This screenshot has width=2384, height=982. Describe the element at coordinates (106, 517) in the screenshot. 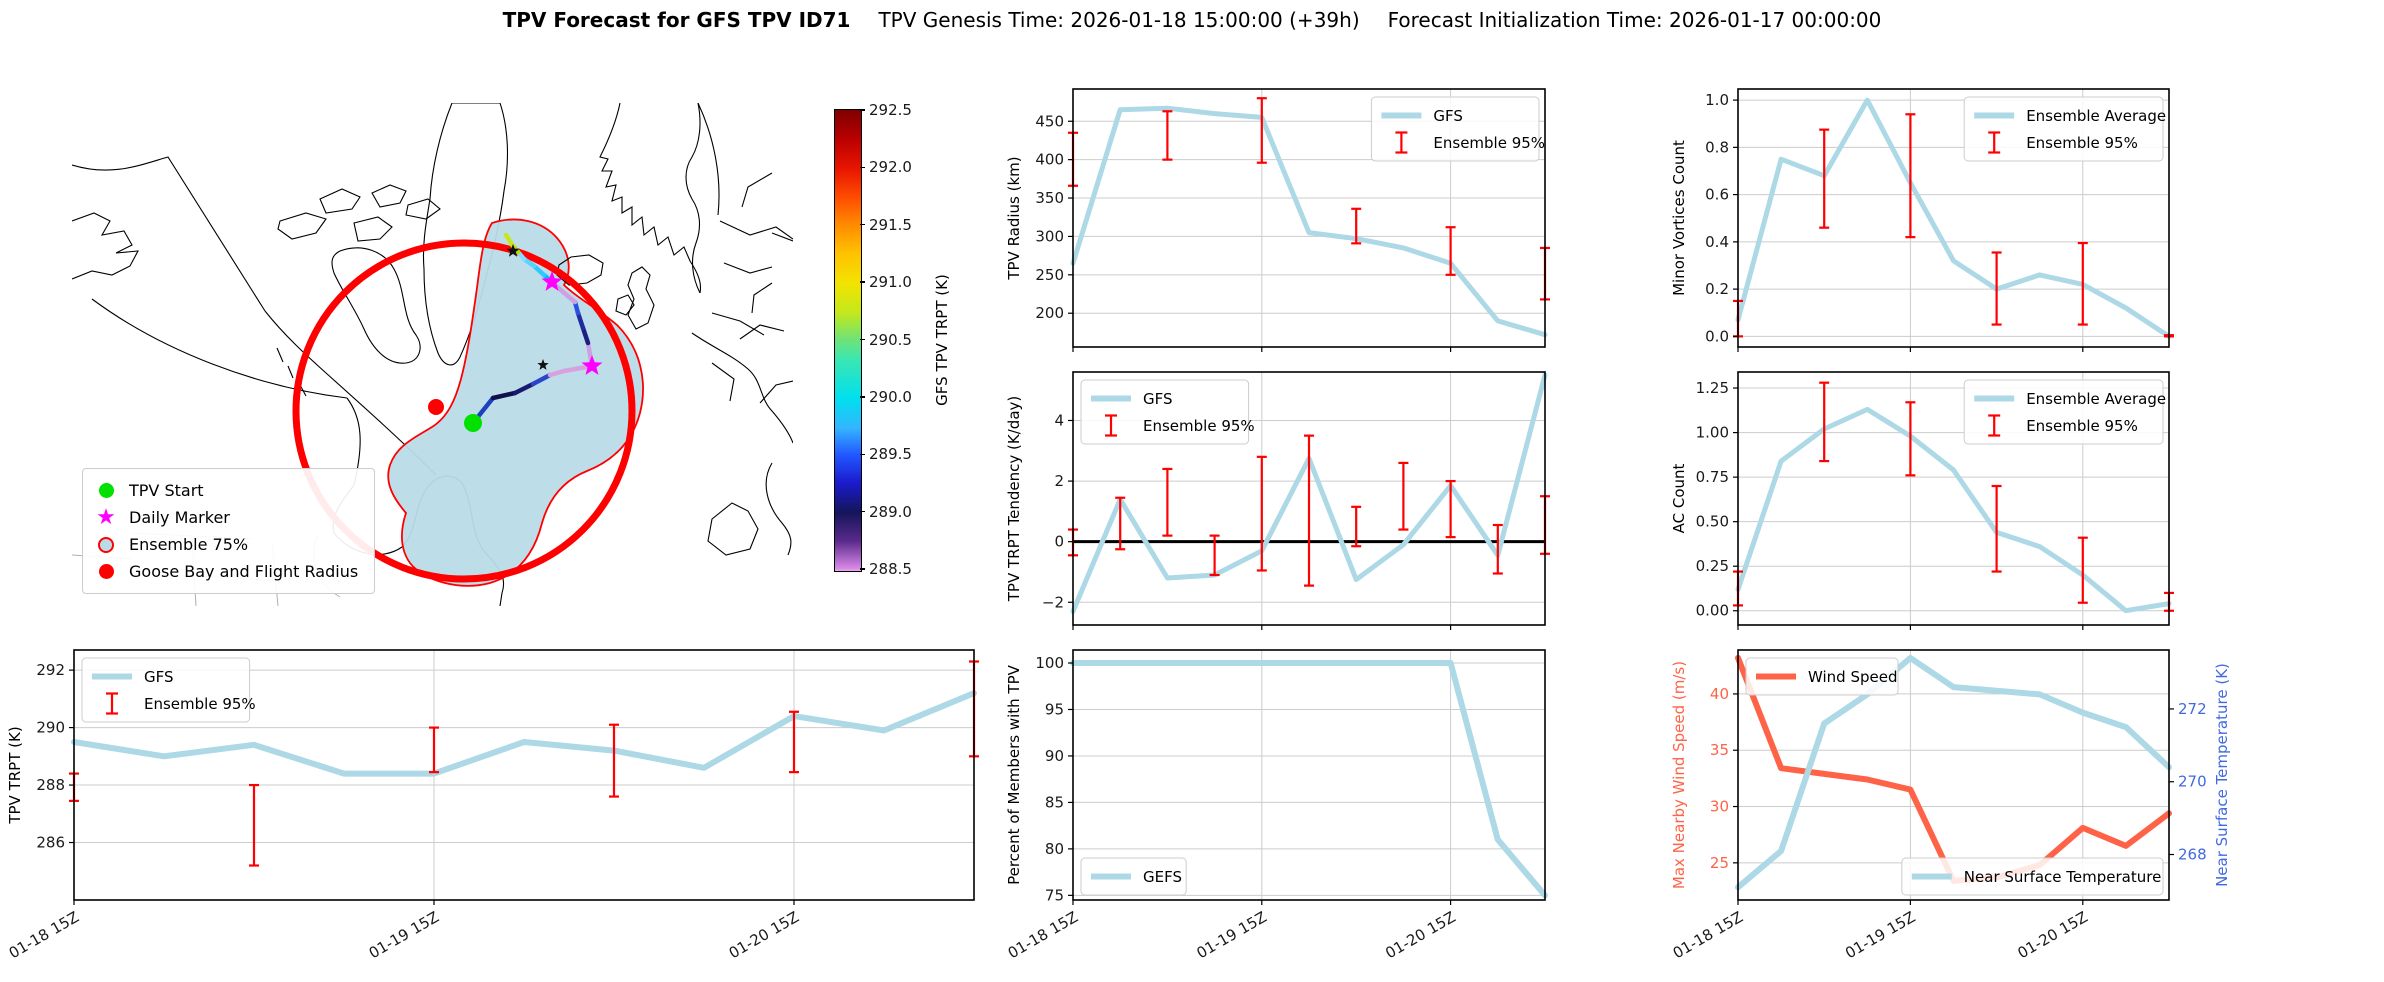

I see `daily-marker-icon: ★` at that location.